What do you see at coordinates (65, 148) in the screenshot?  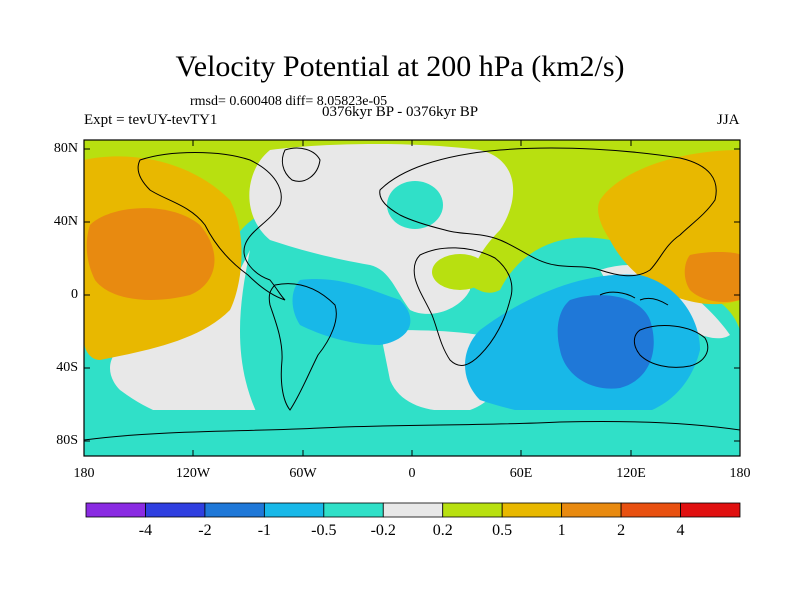 I see `lat-label-80n: 80N` at bounding box center [65, 148].